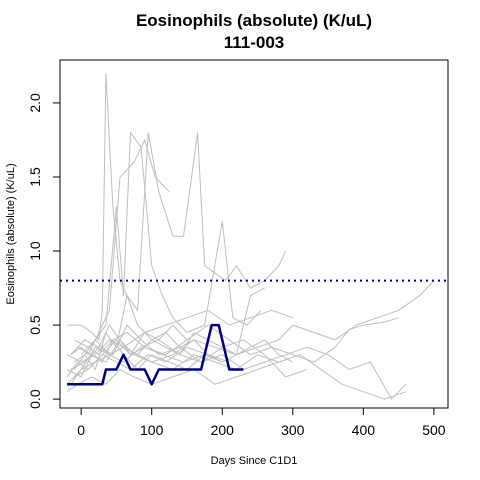 This screenshot has height=480, width=480. Describe the element at coordinates (254, 461) in the screenshot. I see `x-axis-label: Days Since C1D1` at that location.